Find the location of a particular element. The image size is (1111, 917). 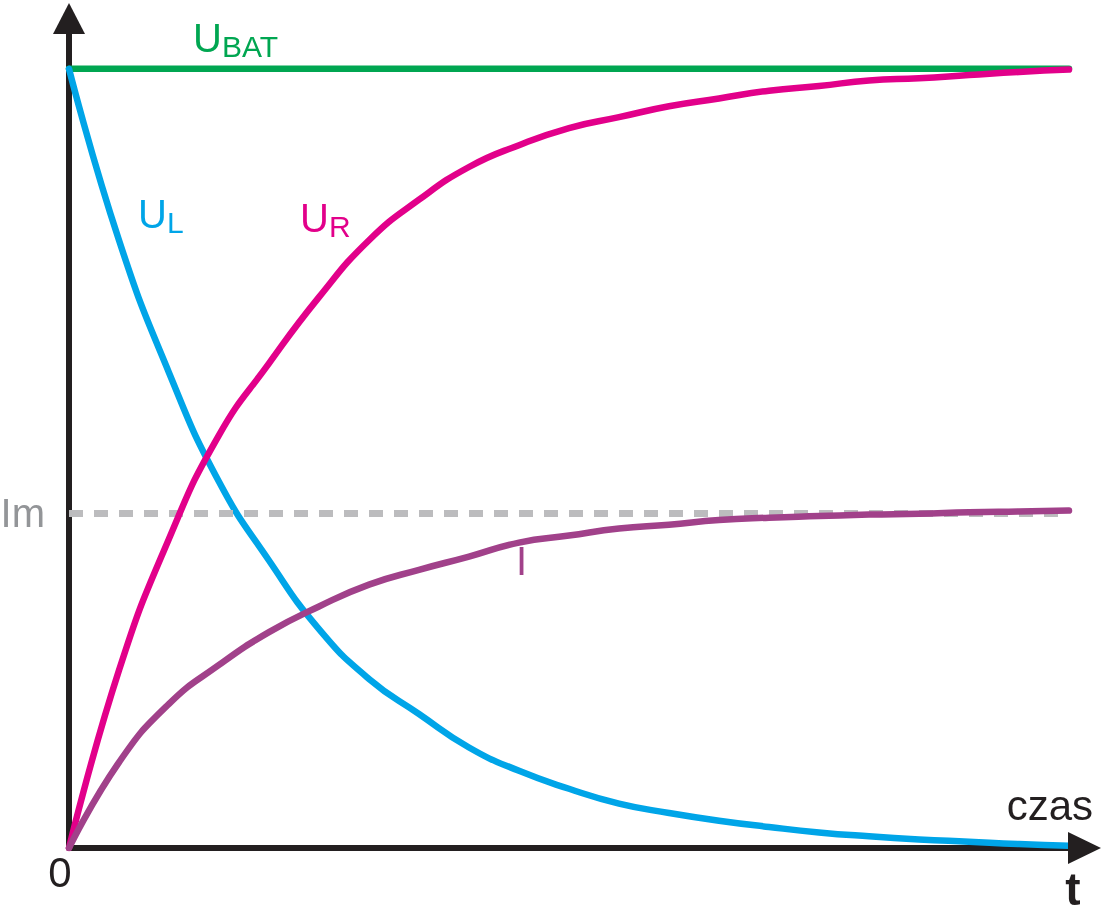

text: t is located at coordinates (1073, 889).